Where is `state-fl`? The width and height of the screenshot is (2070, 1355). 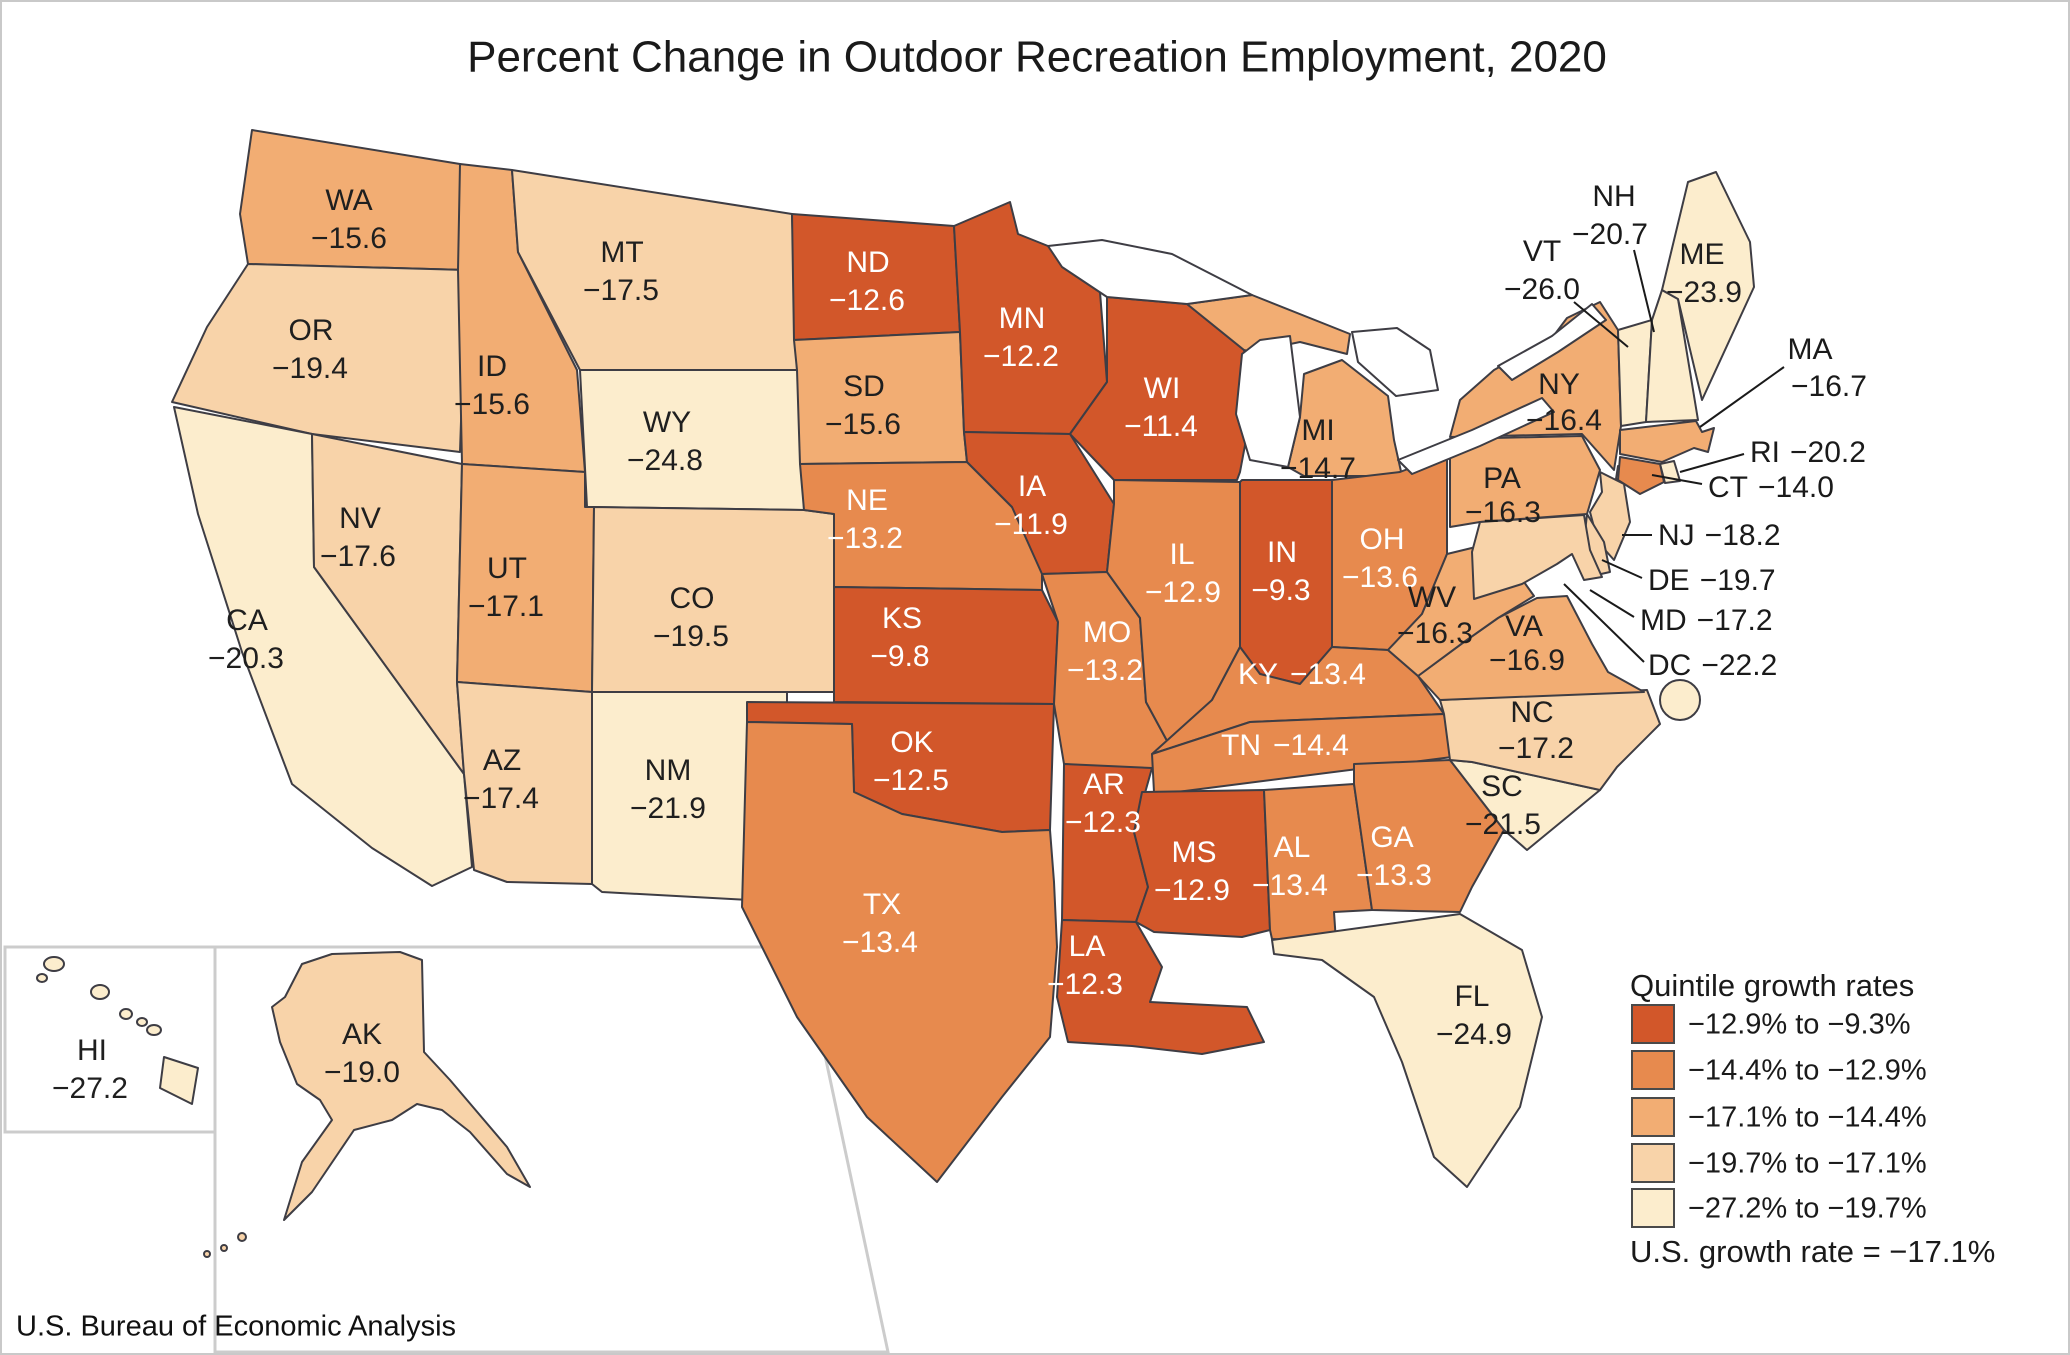
state-fl is located at coordinates (1407, 1050).